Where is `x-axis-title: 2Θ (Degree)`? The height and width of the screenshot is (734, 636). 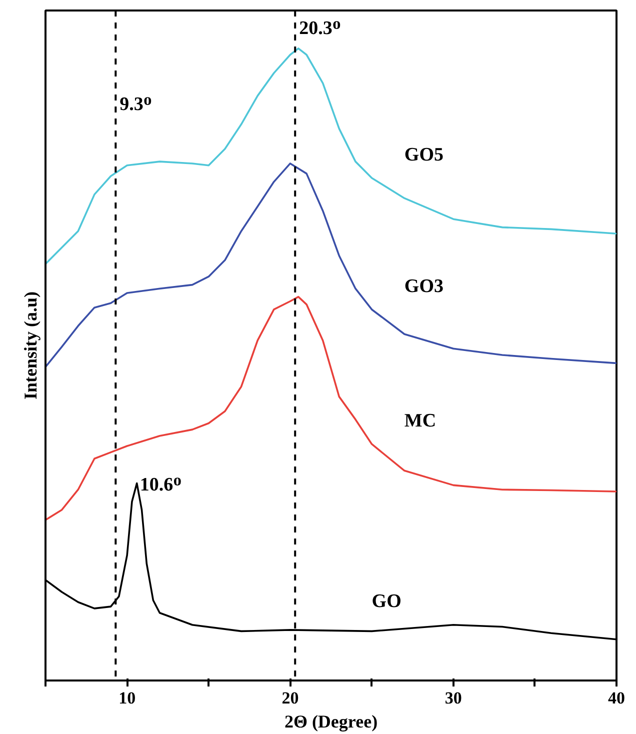 x-axis-title: 2Θ (Degree) is located at coordinates (331, 722).